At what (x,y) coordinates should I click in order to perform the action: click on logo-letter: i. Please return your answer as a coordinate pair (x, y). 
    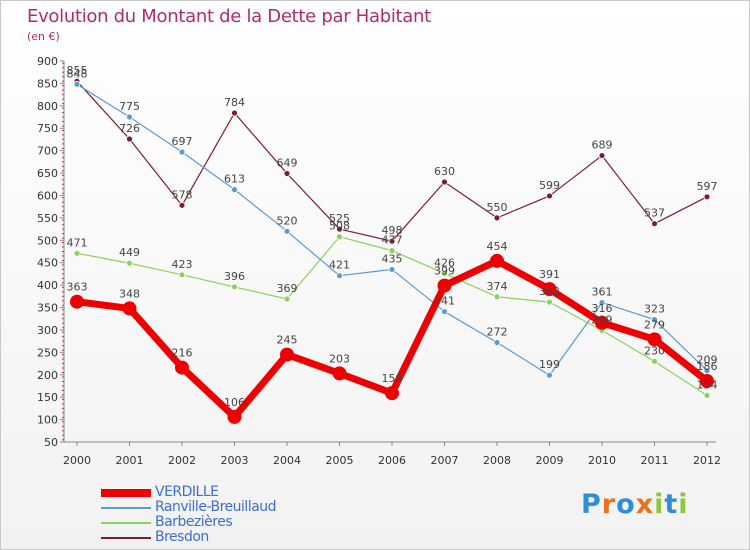
    Looking at the image, I should click on (659, 504).